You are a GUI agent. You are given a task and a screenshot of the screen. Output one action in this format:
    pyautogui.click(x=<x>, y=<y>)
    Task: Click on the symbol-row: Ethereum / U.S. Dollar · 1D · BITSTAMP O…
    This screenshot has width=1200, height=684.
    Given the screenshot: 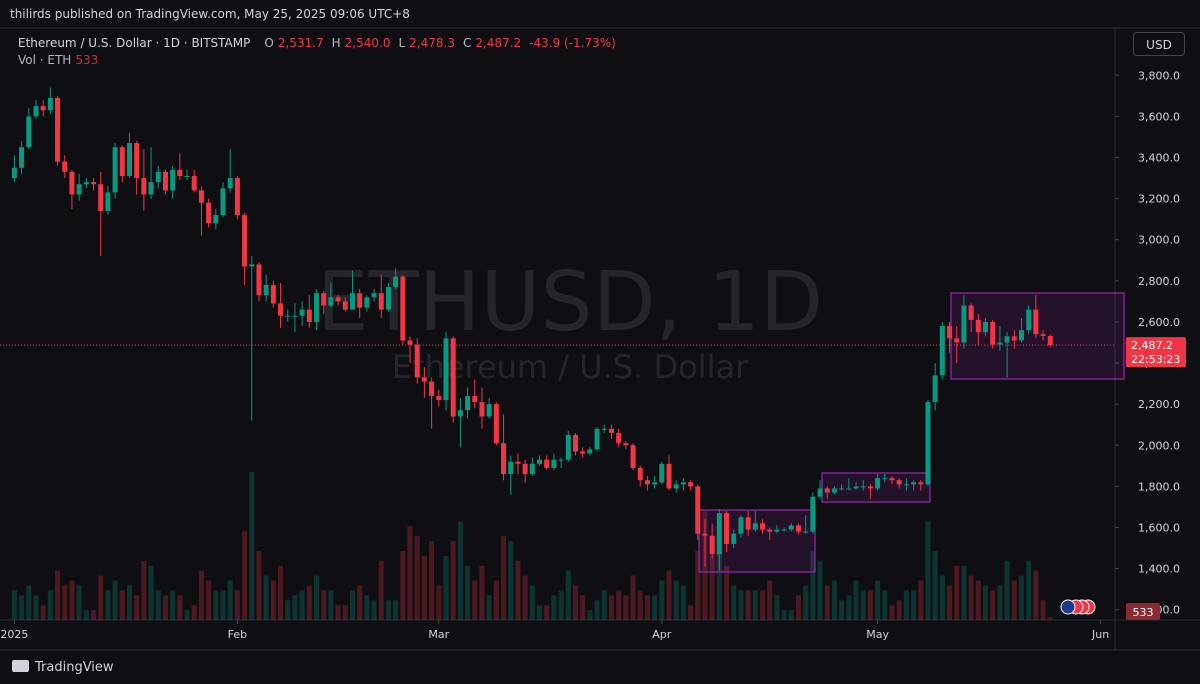 What is the action you would take?
    pyautogui.click(x=319, y=43)
    